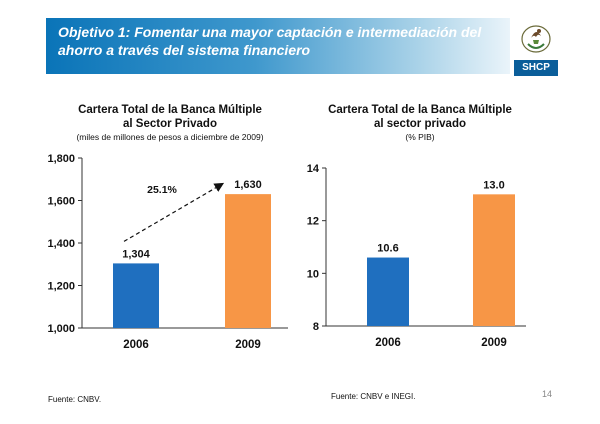 This screenshot has width=600, height=424. I want to click on chart2-title-line1: Cartera Total de la Banca Múltiple, so click(420, 110).